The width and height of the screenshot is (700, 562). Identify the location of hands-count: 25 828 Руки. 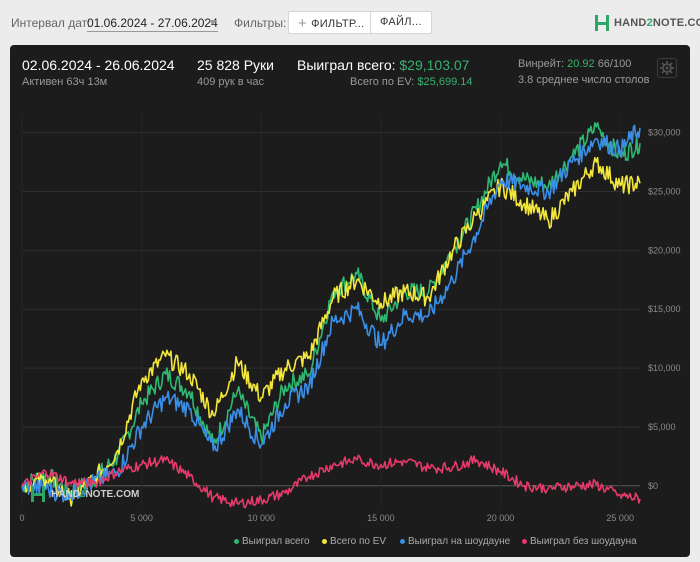
(235, 65).